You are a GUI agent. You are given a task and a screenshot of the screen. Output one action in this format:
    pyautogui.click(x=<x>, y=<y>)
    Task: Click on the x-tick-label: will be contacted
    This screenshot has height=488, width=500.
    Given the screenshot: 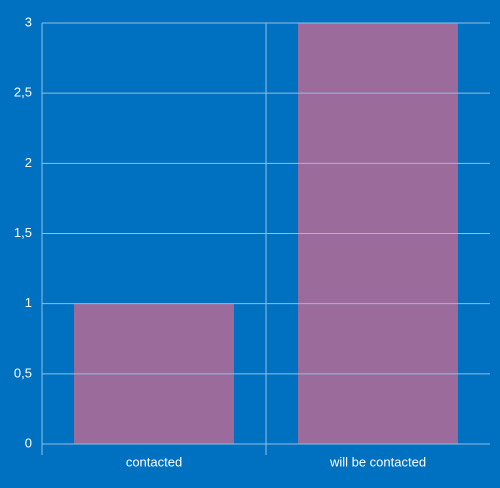 What is the action you would take?
    pyautogui.click(x=377, y=461)
    